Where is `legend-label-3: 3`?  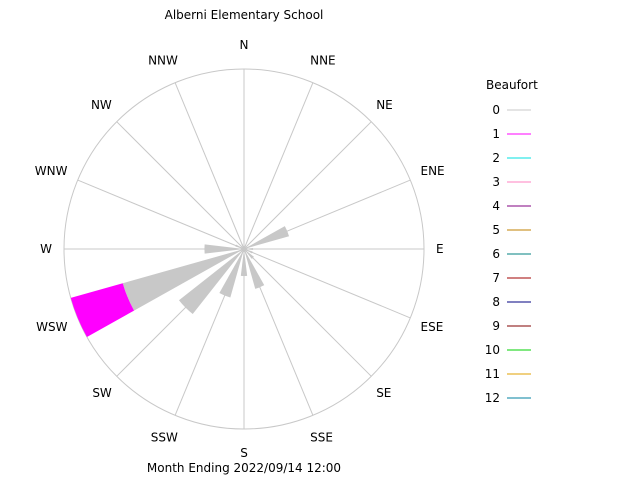
legend-label-3: 3 is located at coordinates (496, 182).